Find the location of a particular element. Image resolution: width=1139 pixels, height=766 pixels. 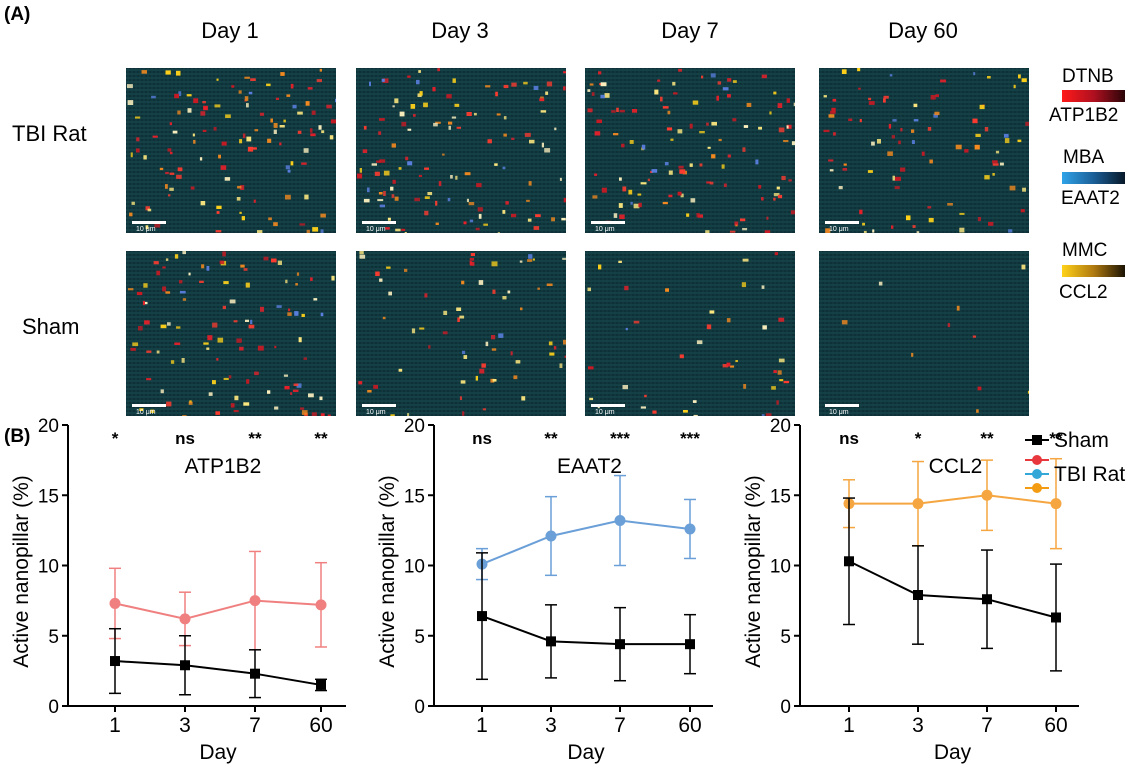

legend-eaat2: EAAT2 is located at coordinates (1090, 198).